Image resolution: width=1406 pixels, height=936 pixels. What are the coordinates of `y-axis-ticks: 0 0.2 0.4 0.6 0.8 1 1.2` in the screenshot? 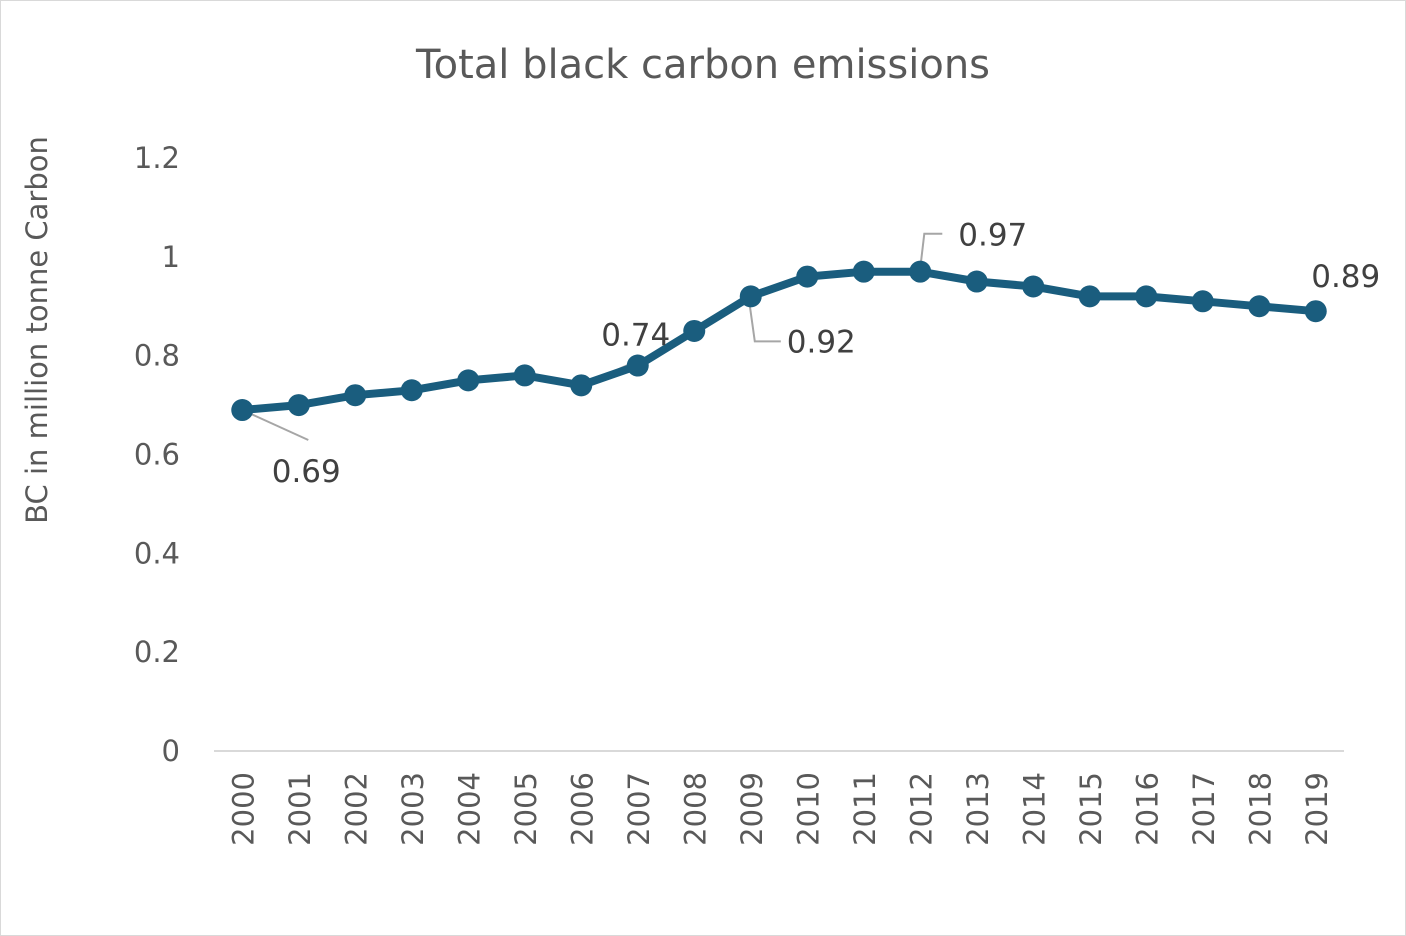 It's located at (157, 454).